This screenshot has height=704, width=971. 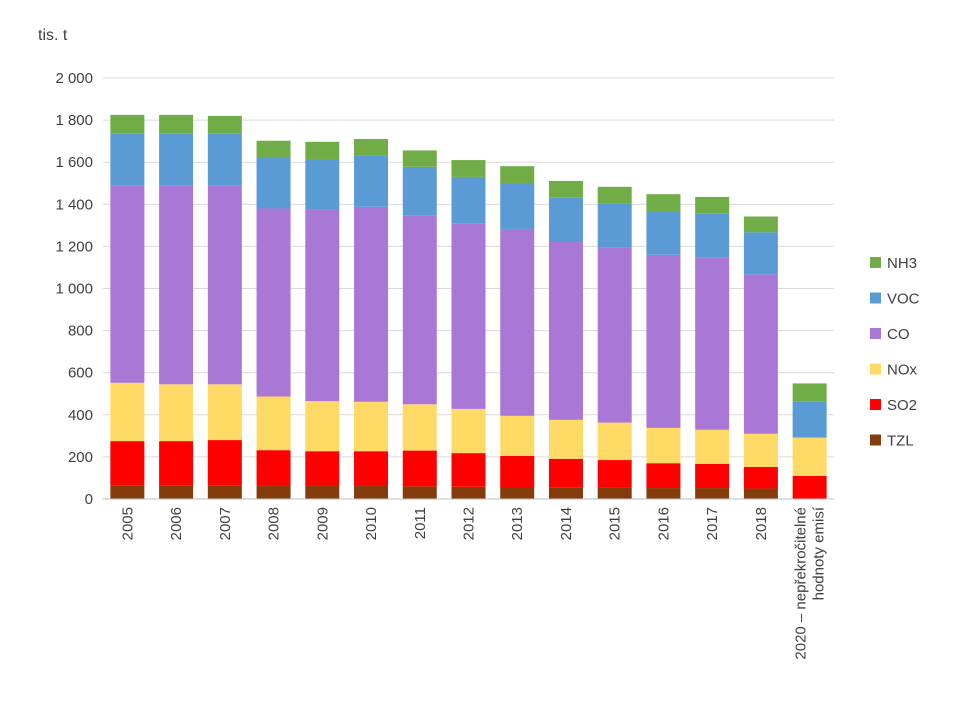 What do you see at coordinates (875, 369) in the screenshot?
I see `legend-swatch-nox` at bounding box center [875, 369].